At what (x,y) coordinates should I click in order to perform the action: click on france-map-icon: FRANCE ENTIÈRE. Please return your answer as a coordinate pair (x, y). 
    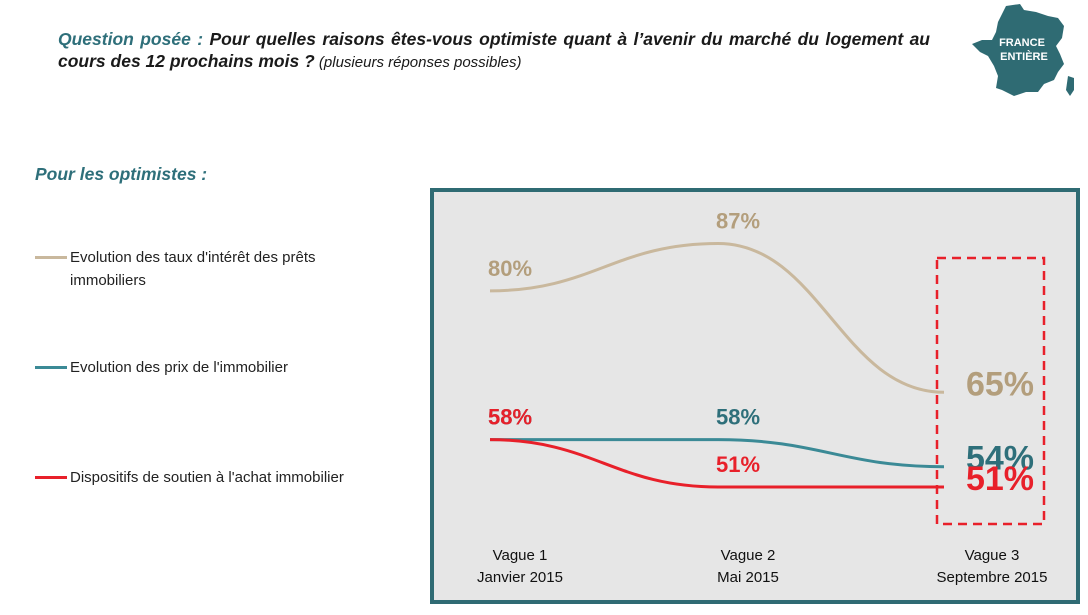
    Looking at the image, I should click on (1023, 50).